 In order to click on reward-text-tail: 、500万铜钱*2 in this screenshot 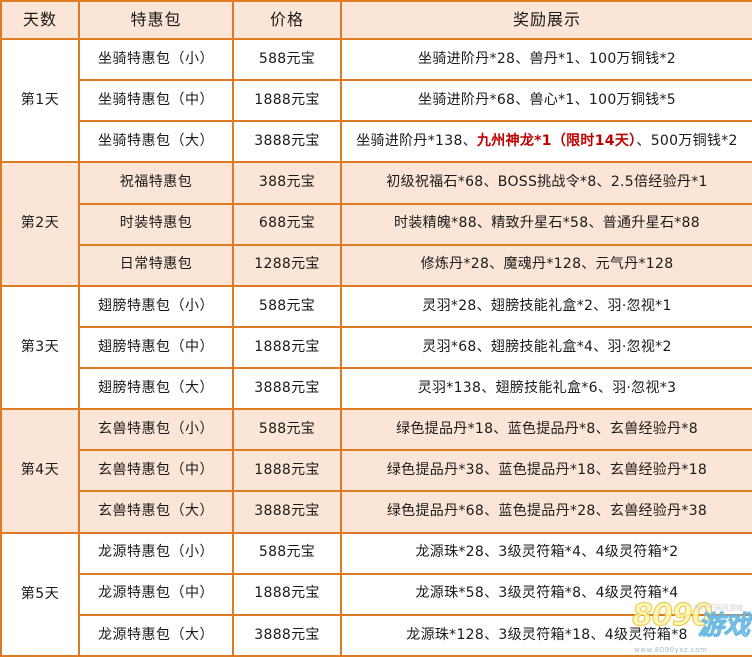, I will do `click(687, 141)`.